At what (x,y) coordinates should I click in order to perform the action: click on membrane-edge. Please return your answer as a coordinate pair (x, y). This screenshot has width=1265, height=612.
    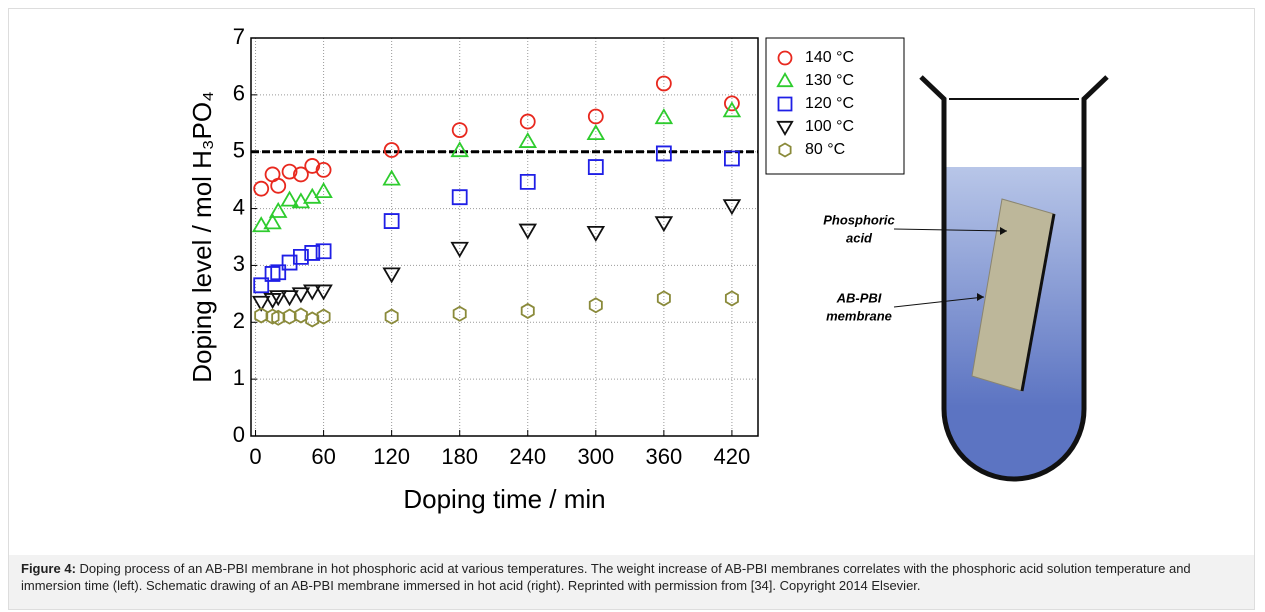
    Looking at the image, I should click on (1038, 302).